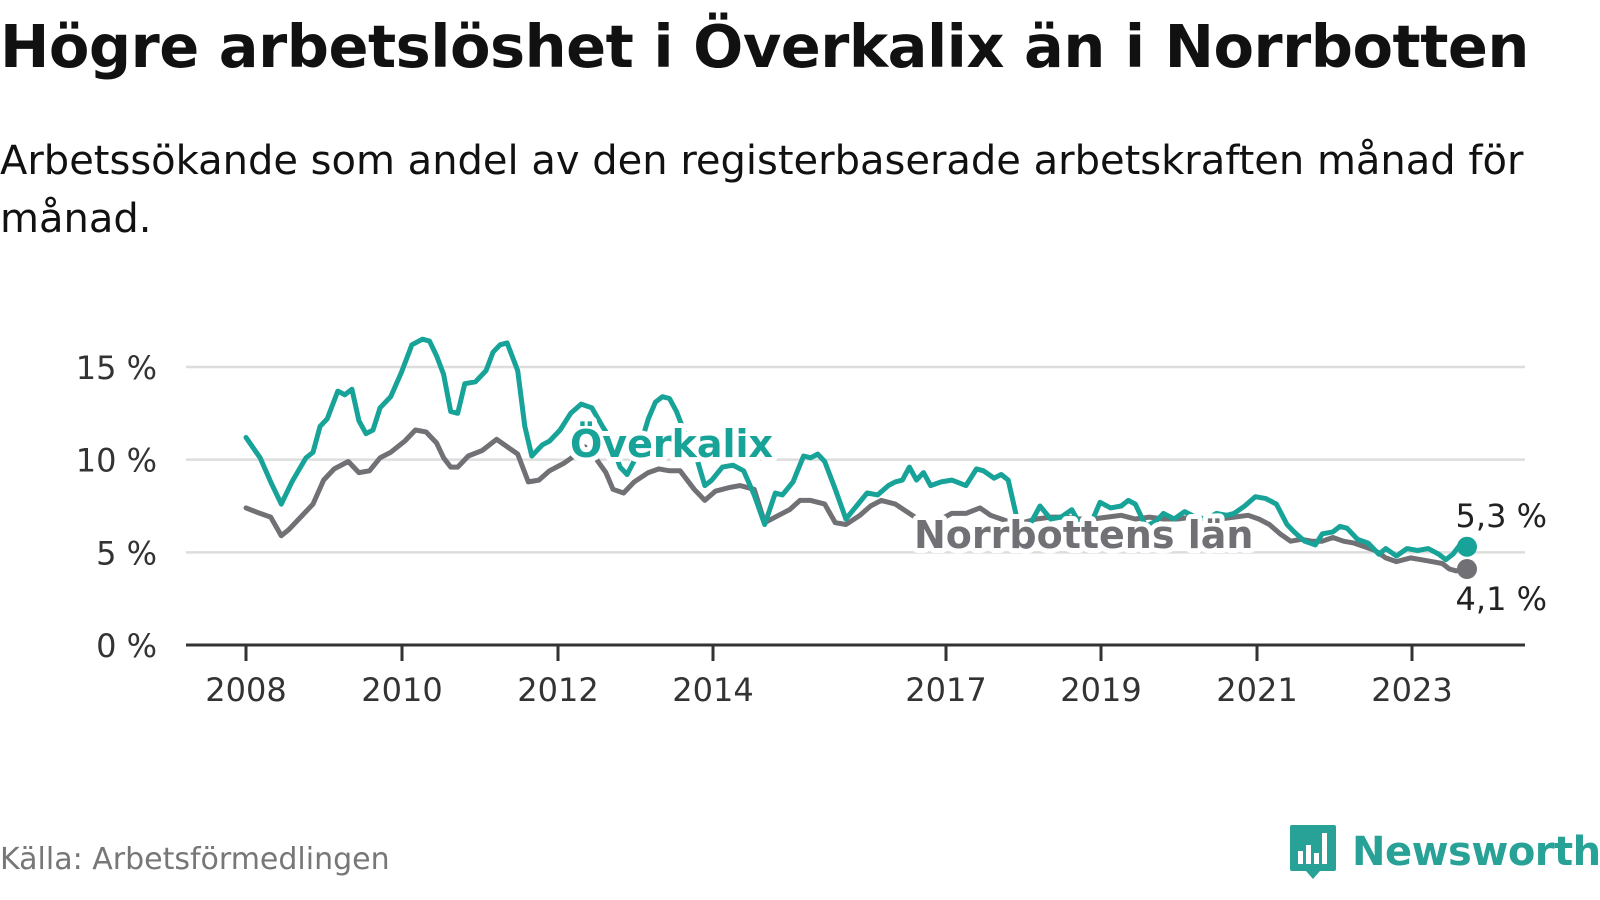  I want to click on end-label-overkalix: 5,3 %, so click(1501, 516).